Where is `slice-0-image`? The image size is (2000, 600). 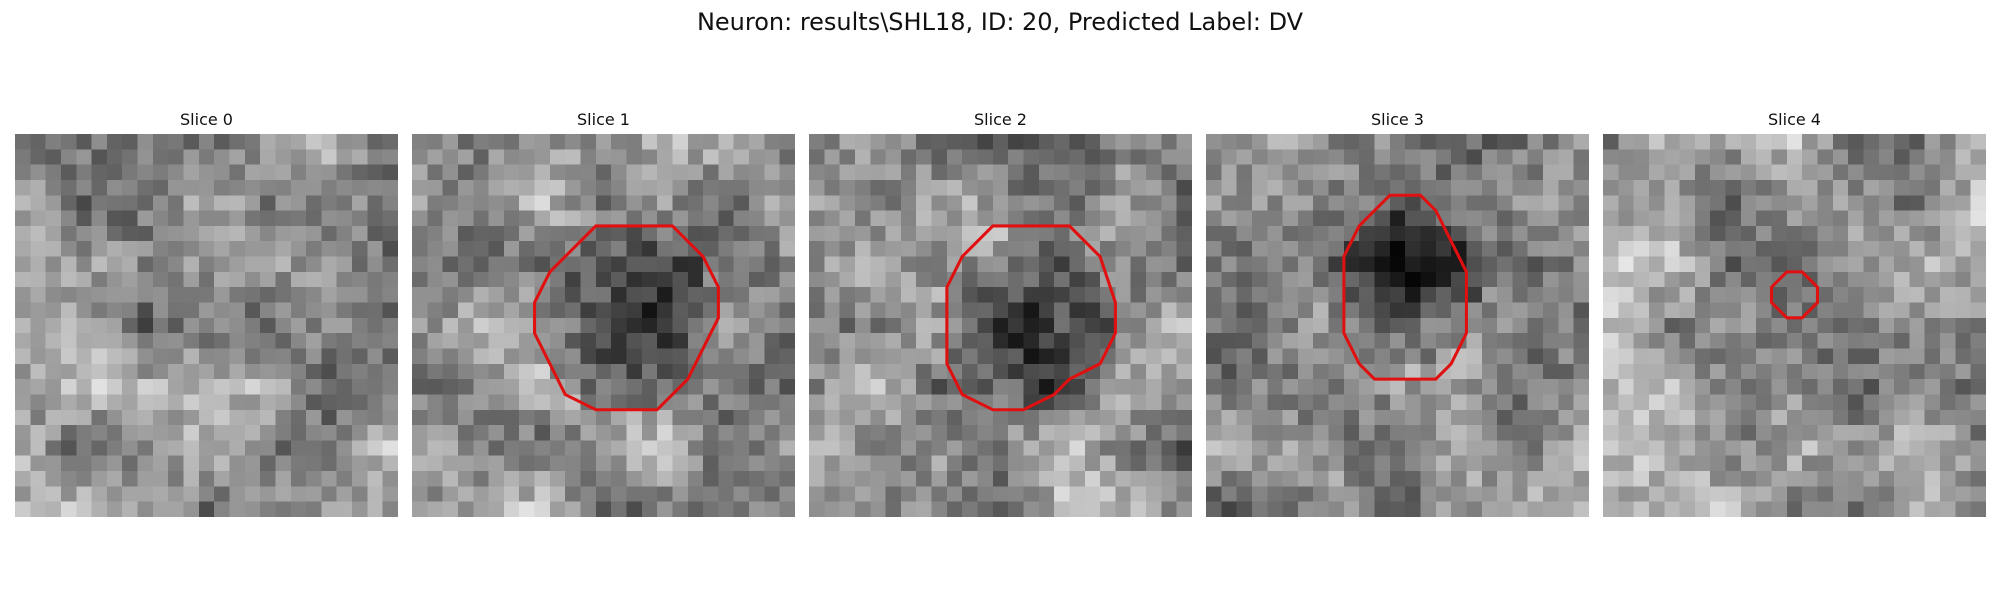
slice-0-image is located at coordinates (206, 325).